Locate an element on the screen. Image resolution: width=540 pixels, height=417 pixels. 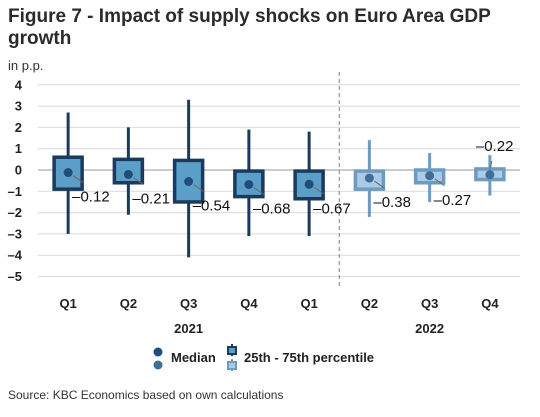
data-label: –0.38 is located at coordinates (392, 202).